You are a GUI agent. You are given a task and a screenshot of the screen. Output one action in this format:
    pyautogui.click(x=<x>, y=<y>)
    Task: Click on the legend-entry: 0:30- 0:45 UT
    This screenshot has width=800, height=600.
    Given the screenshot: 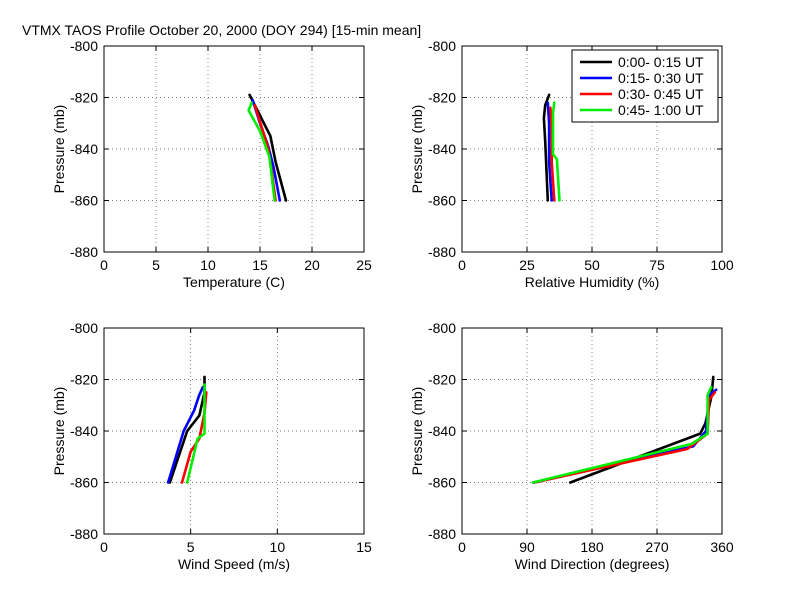 What is the action you would take?
    pyautogui.click(x=661, y=94)
    